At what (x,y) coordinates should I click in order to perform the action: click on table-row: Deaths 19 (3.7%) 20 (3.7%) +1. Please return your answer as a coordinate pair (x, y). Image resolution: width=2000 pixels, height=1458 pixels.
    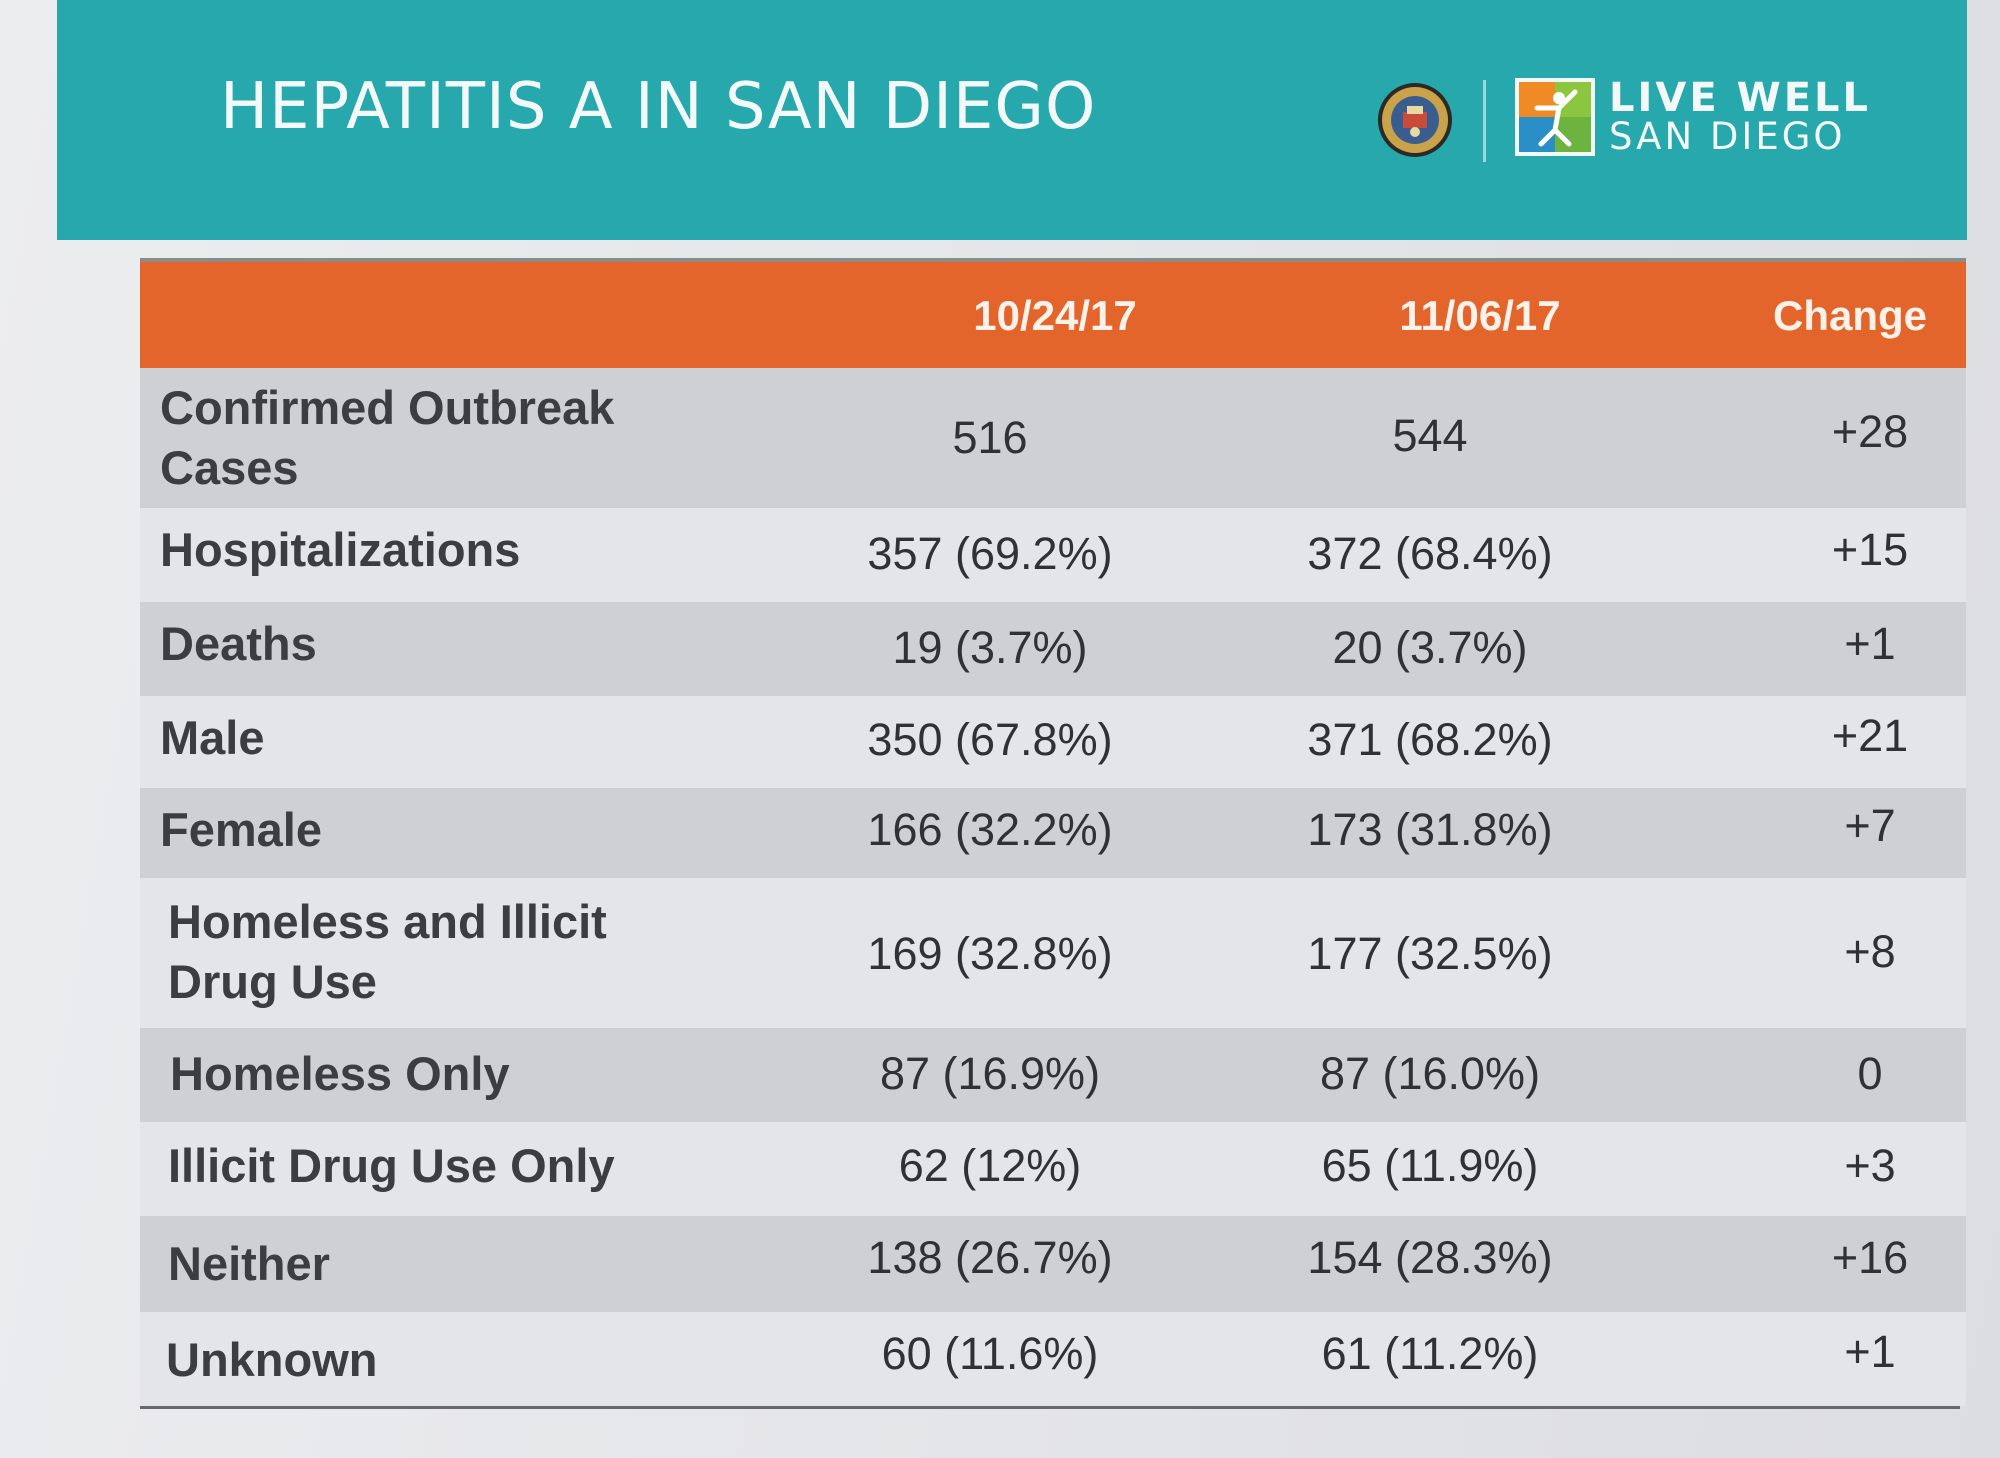
    Looking at the image, I should click on (1053, 649).